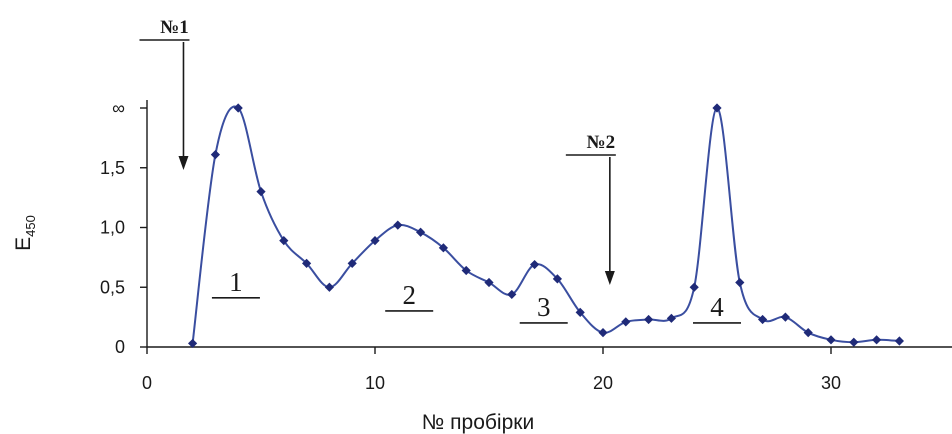 The height and width of the screenshot is (434, 952). I want to click on y-ticks: 0 0,5 1,0 1,5 ∞, so click(123, 227).